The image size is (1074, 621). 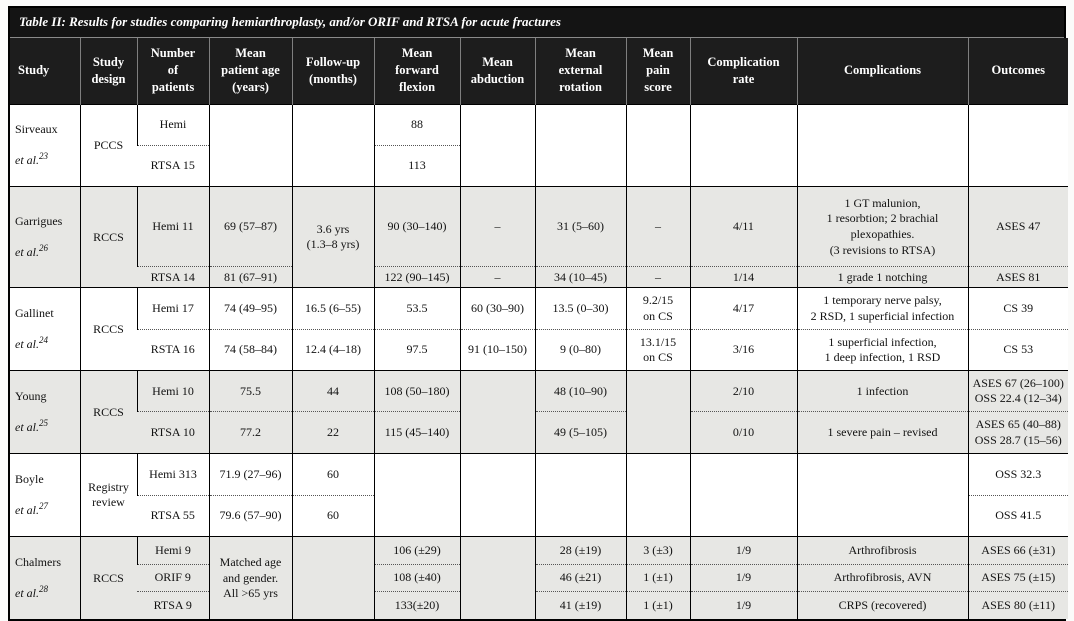 What do you see at coordinates (29, 479) in the screenshot?
I see `study-name: Boyle` at bounding box center [29, 479].